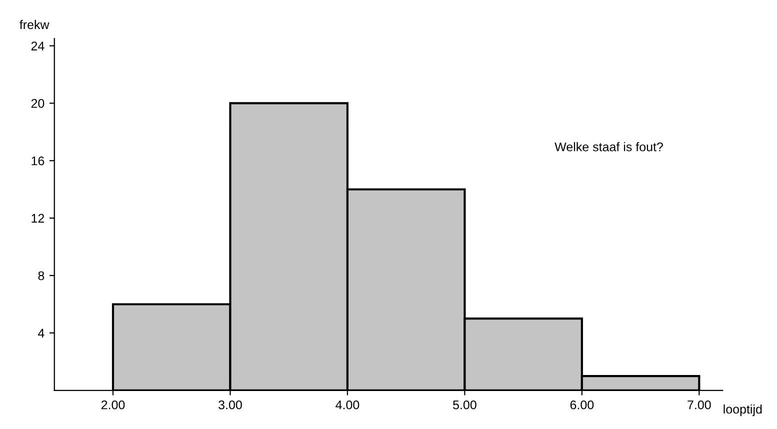 The height and width of the screenshot is (429, 777). What do you see at coordinates (38, 218) in the screenshot?
I see `y-tick-label: 12` at bounding box center [38, 218].